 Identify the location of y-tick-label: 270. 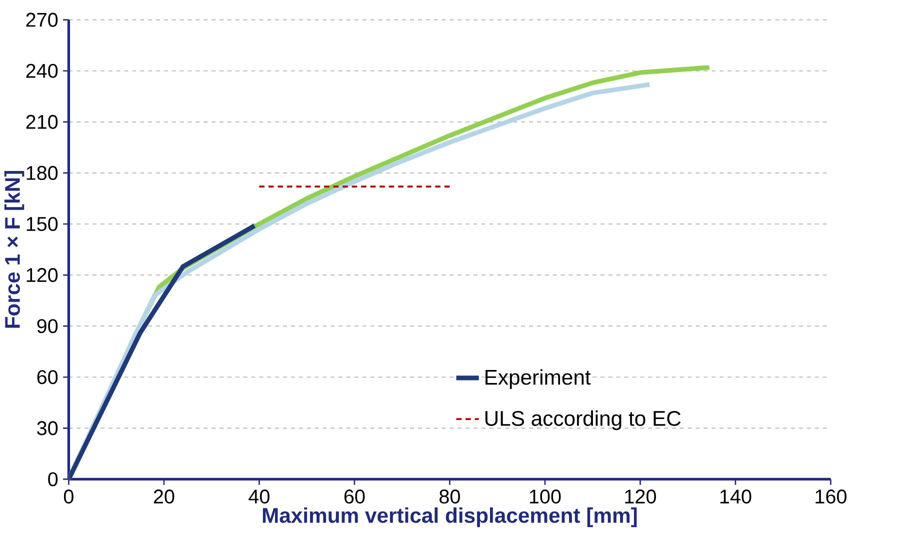
(42, 20).